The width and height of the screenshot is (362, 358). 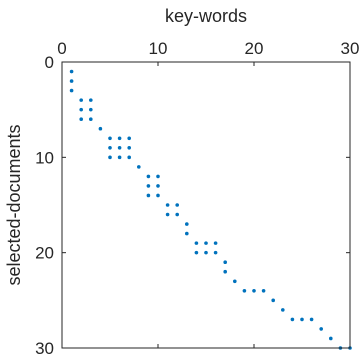 I want to click on x-axis-label: key-words, so click(x=206, y=16).